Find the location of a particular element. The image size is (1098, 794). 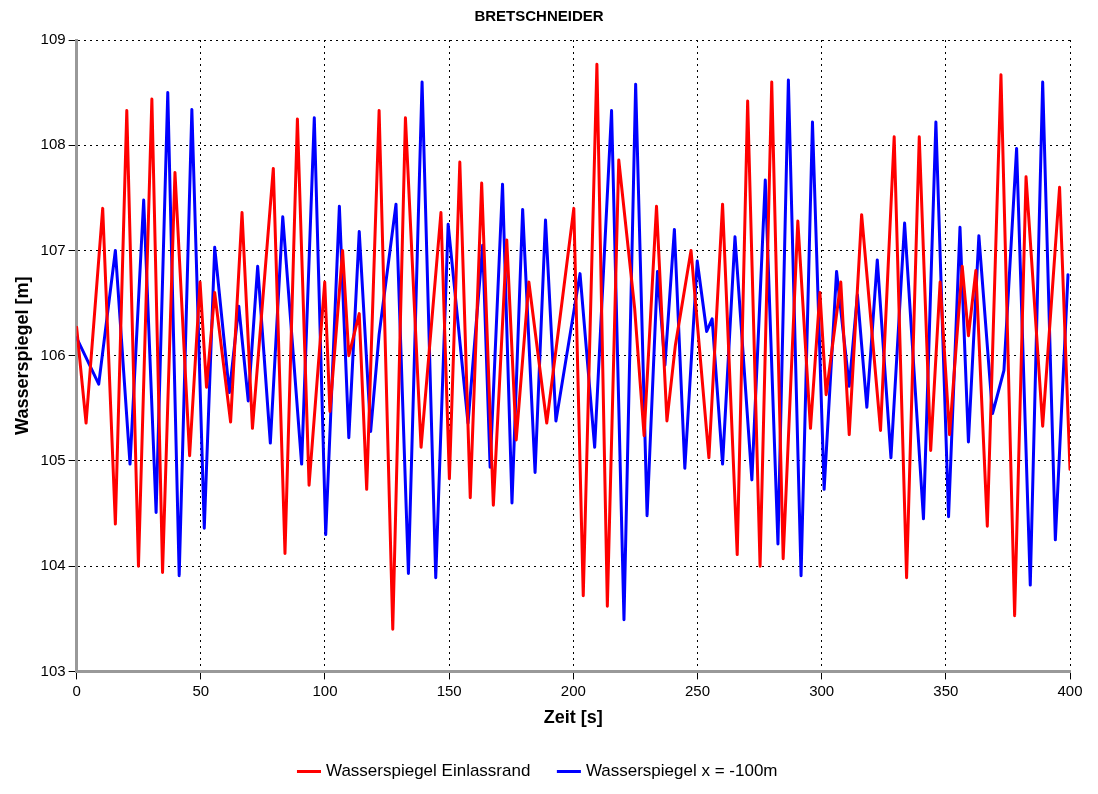

y-tick-label: 107 is located at coordinates (53, 249).